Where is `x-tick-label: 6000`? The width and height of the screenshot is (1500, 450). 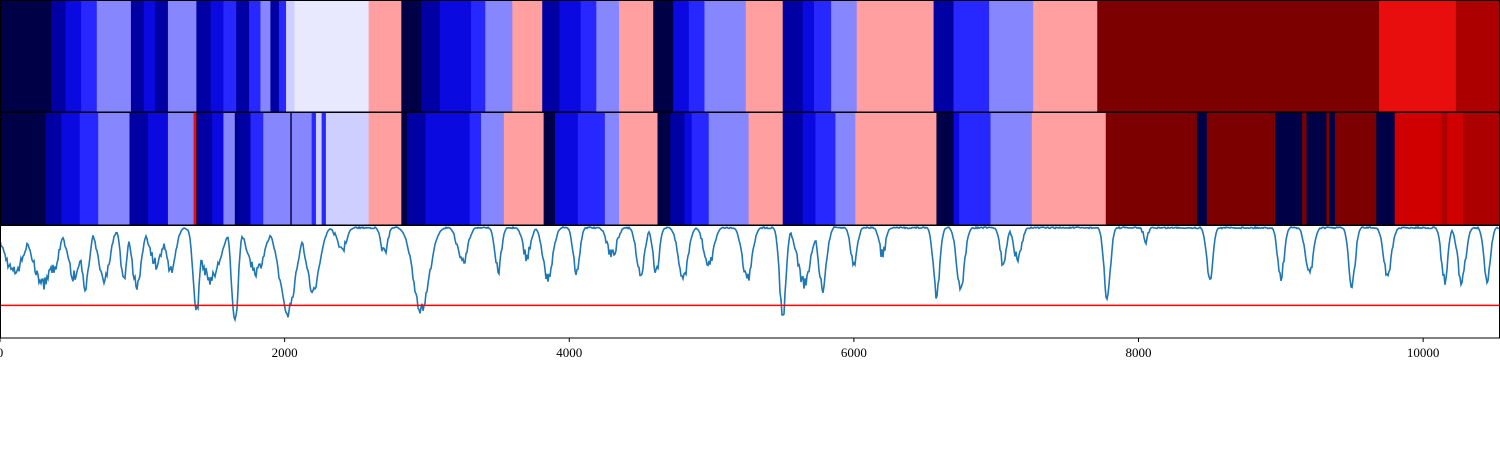 x-tick-label: 6000 is located at coordinates (854, 352).